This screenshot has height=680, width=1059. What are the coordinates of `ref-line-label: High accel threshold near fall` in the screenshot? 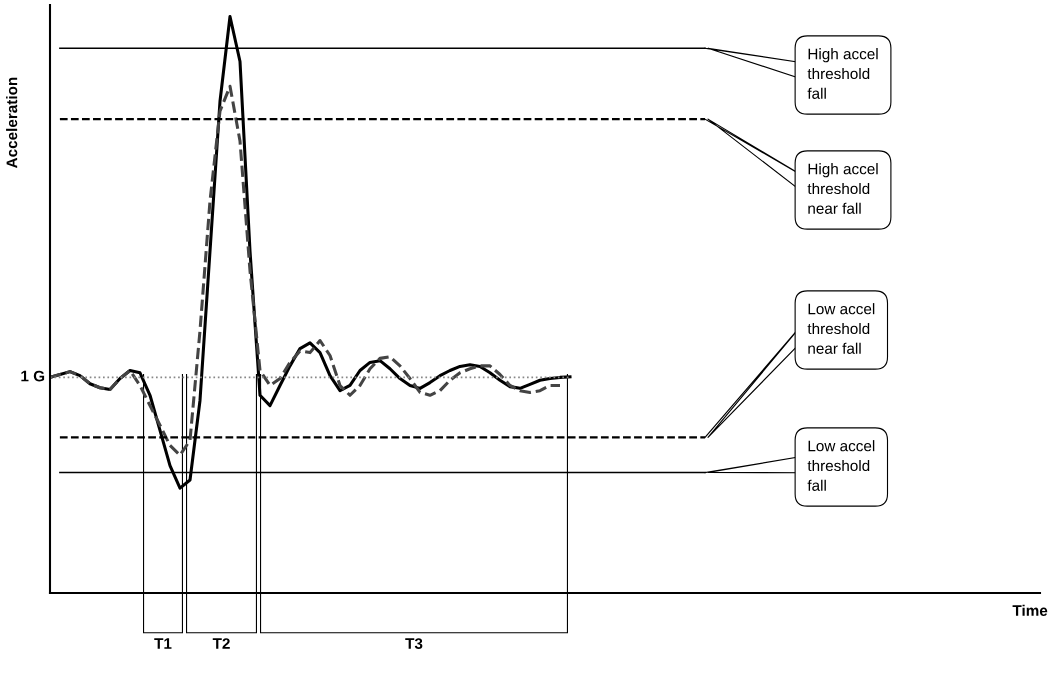 It's located at (842, 188).